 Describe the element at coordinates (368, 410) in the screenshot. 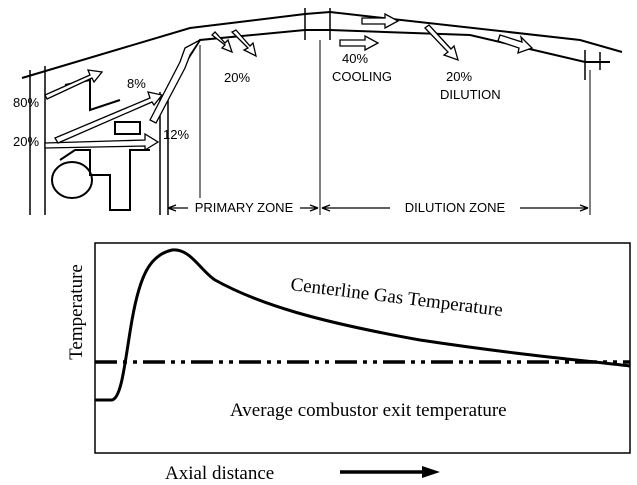

I see `reference-label: Average combustor exit temperature` at that location.